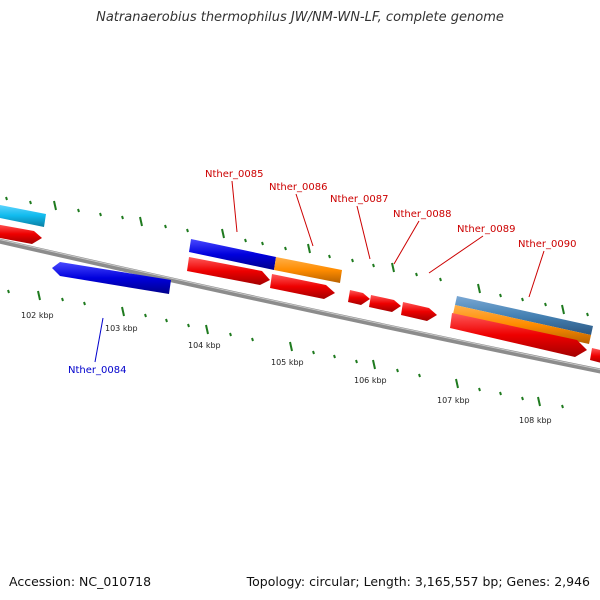 The width and height of the screenshot is (600, 600). What do you see at coordinates (23, 215) in the screenshot?
I see `gene-bar-cyan` at bounding box center [23, 215].